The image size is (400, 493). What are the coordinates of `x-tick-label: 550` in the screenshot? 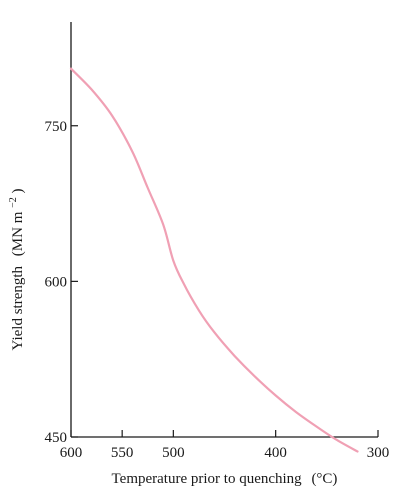 It's located at (122, 453).